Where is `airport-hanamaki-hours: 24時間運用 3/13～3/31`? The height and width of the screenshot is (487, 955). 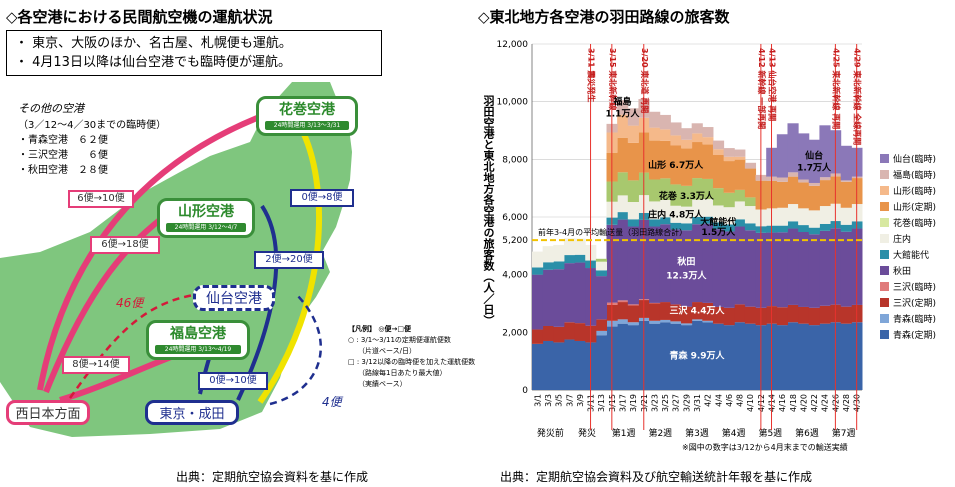 airport-hanamaki-hours: 24時間運用 3/13～3/31 is located at coordinates (307, 125).